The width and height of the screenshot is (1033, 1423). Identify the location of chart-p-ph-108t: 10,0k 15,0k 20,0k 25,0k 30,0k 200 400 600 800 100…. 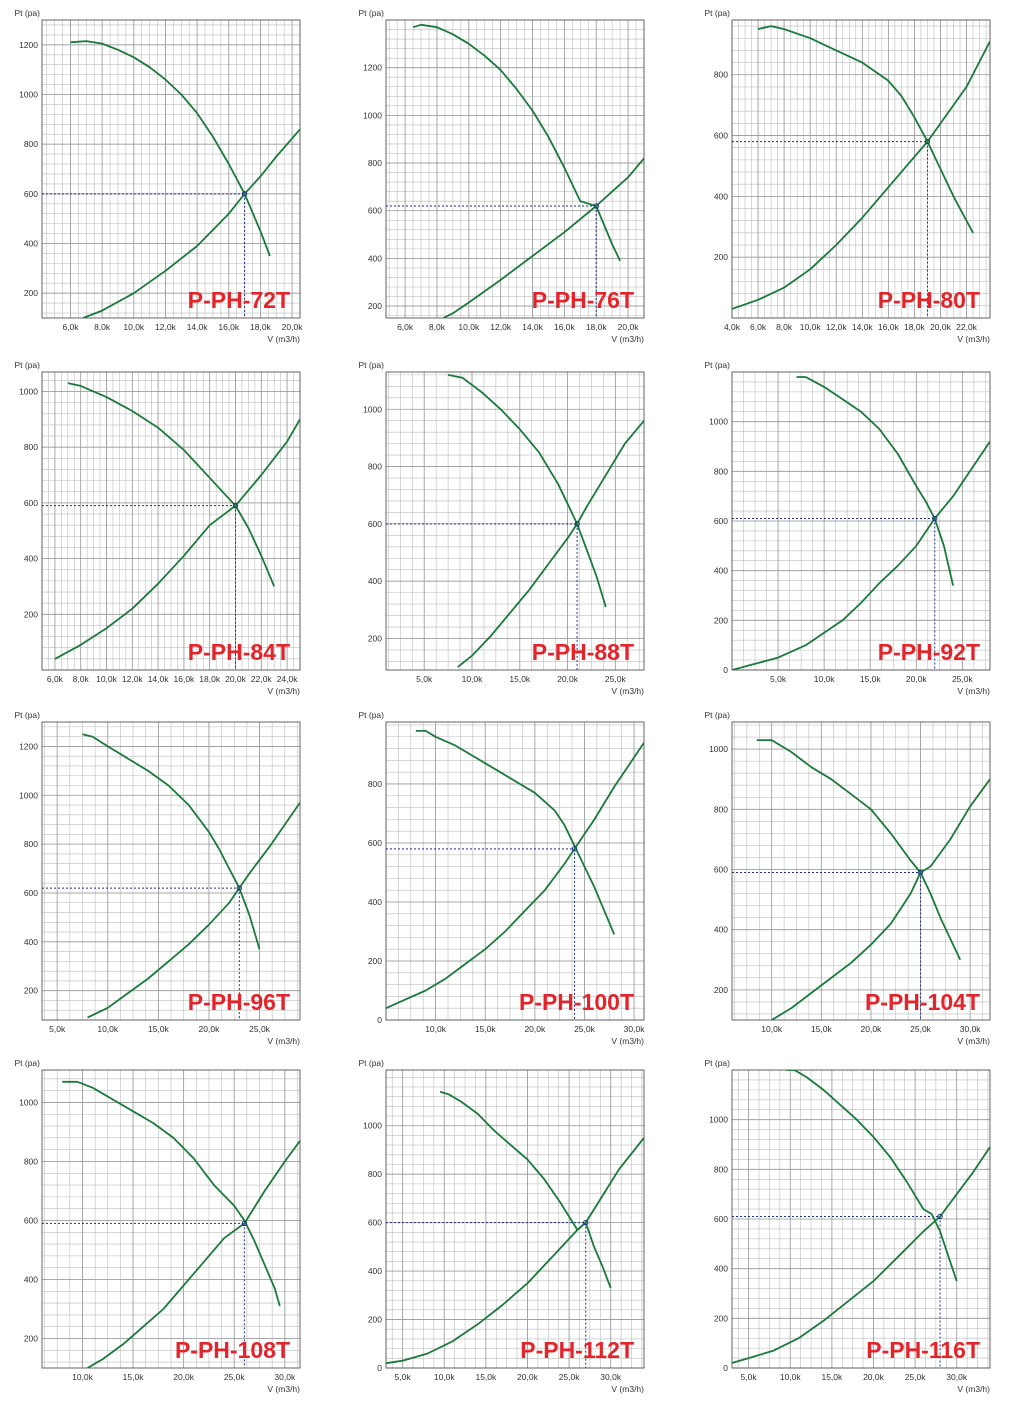
(171, 1226).